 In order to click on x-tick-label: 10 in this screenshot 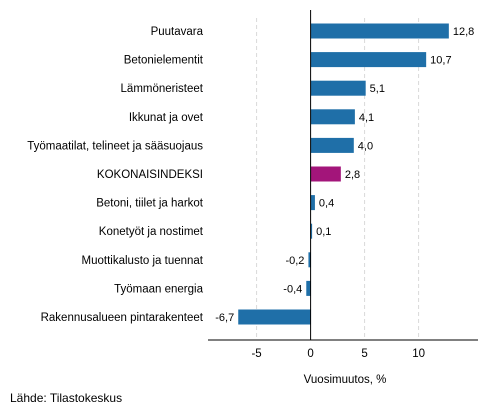, I will do `click(418, 354)`.